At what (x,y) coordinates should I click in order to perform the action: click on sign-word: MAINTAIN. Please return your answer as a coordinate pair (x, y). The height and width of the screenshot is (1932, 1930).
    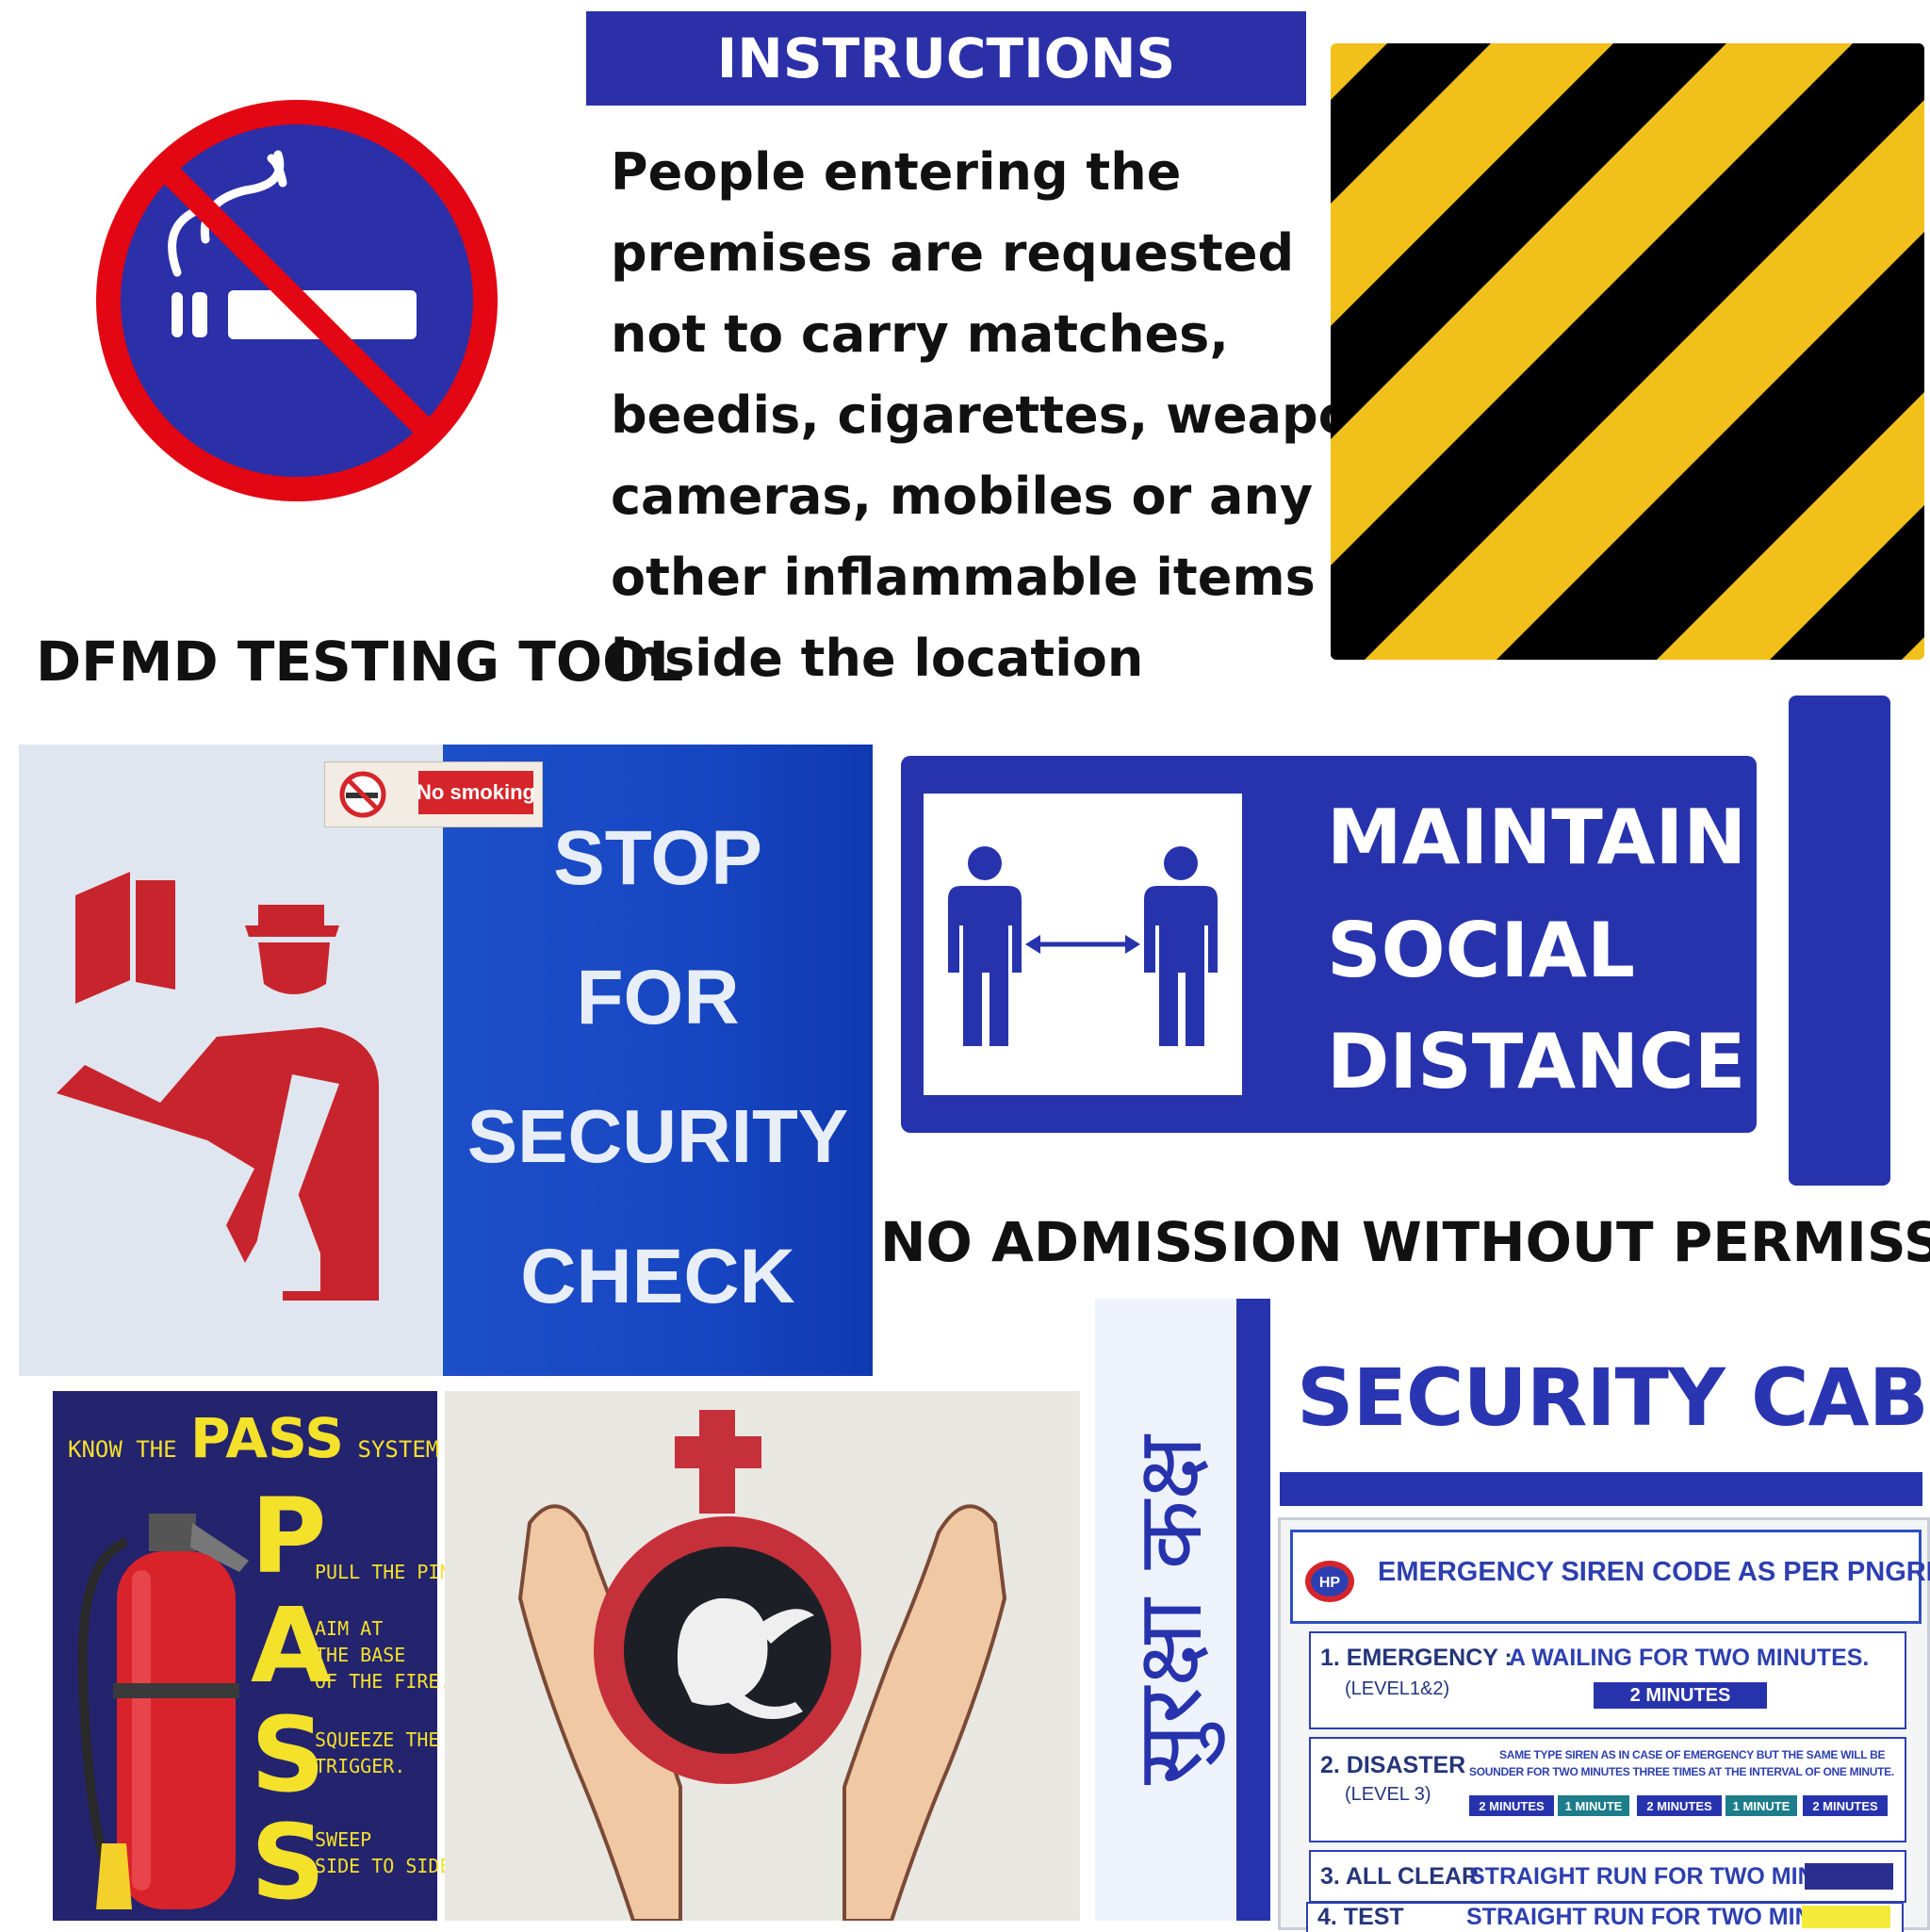
    Looking at the image, I should click on (1537, 837).